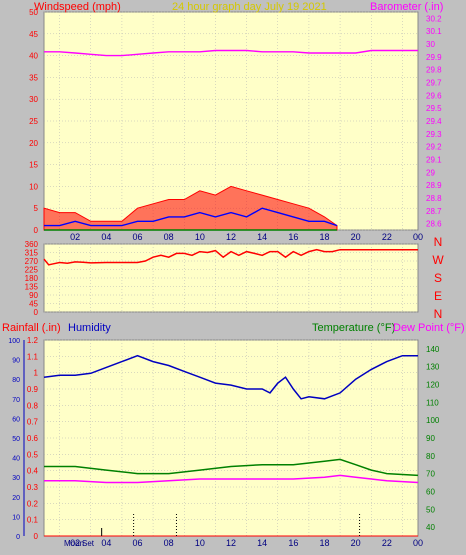 The image size is (466, 555). Describe the element at coordinates (434, 134) in the screenshot. I see `y-tick-label-barometer: 29.3` at that location.